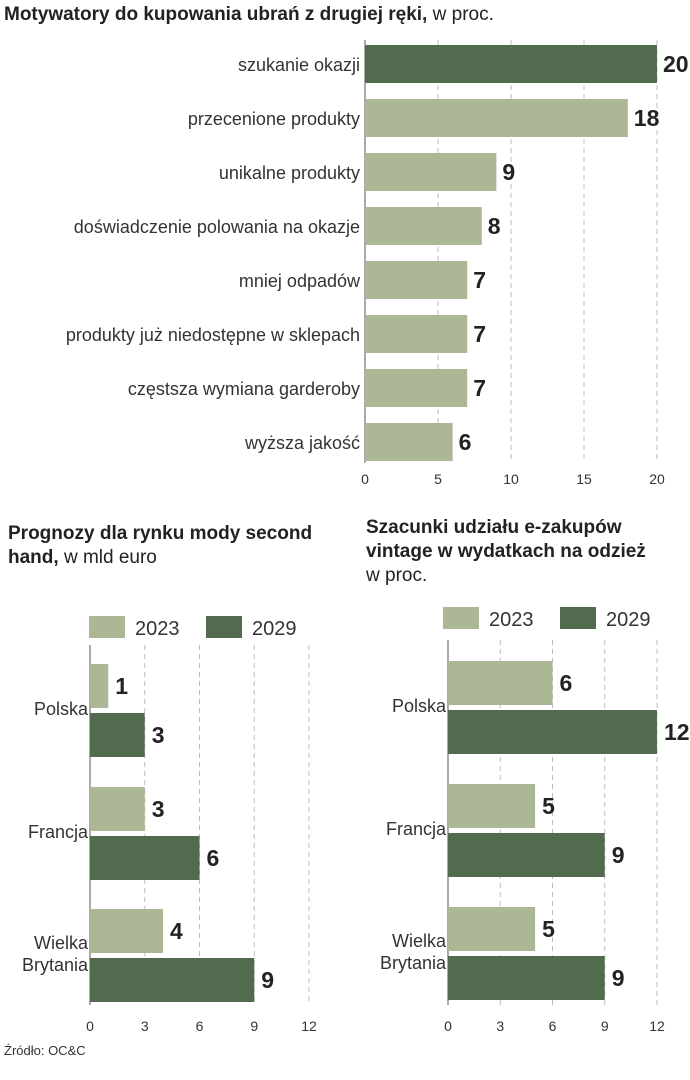  Describe the element at coordinates (460, 14) in the screenshot. I see `chart1-title-unit: w proc.` at that location.